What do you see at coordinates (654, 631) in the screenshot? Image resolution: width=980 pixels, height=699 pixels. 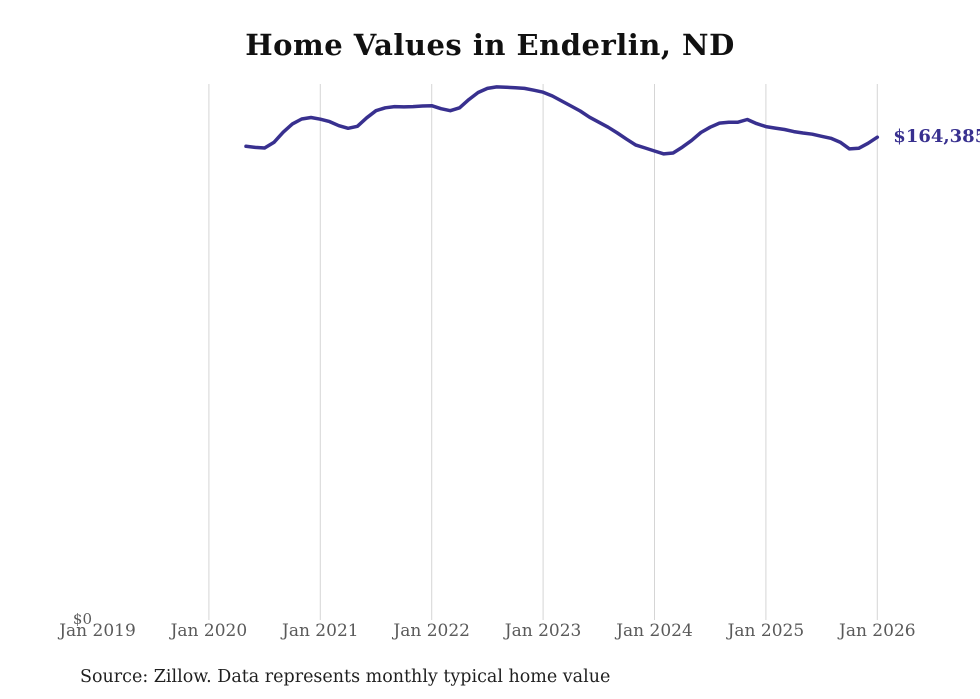 I see `x-tick-label: Jan 2024` at bounding box center [654, 631].